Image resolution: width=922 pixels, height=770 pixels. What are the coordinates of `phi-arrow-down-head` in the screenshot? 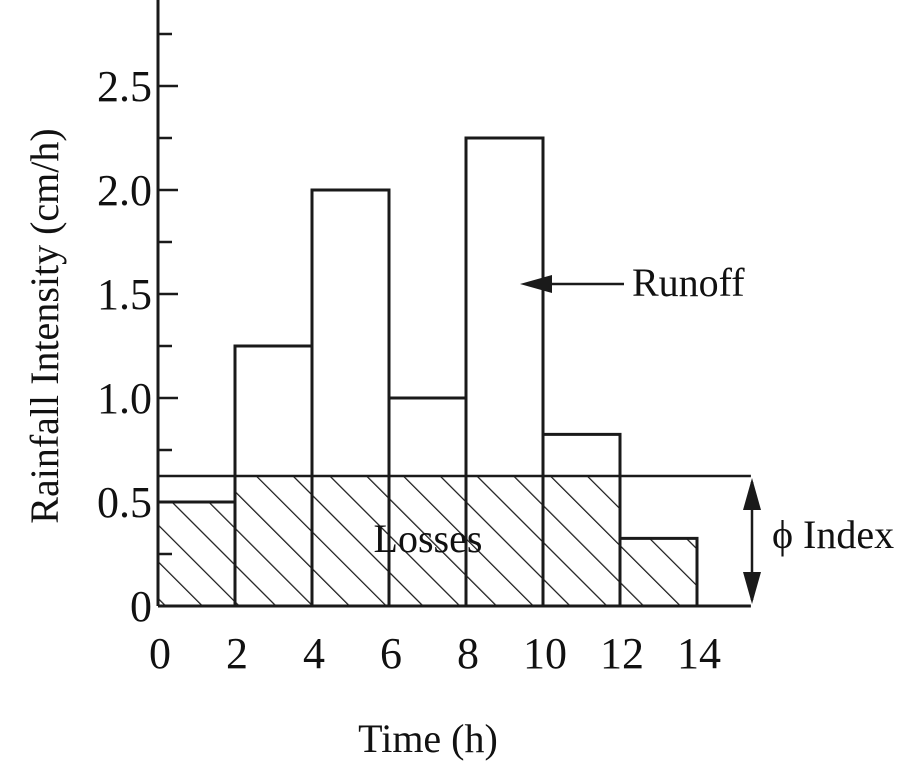 It's located at (752, 588).